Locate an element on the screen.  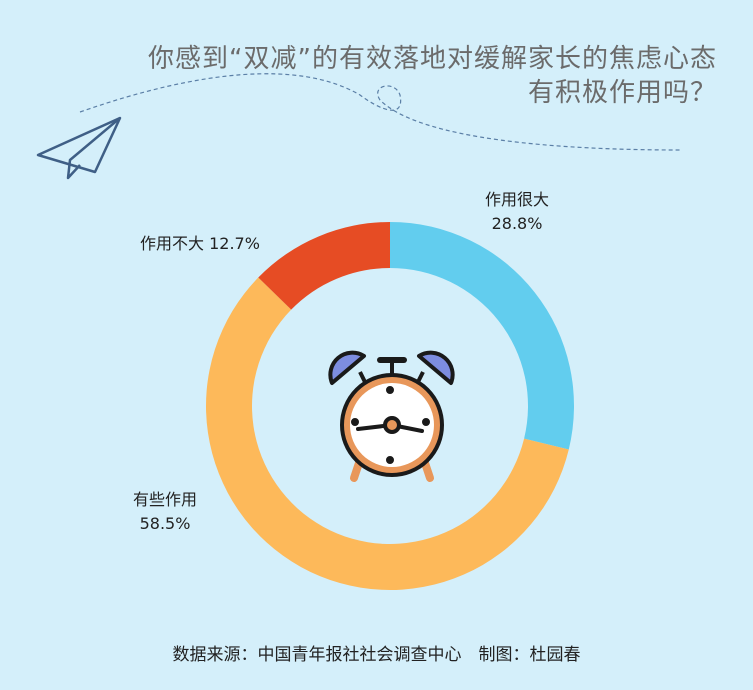
slice-value-text: 12.7% is located at coordinates (234, 243).